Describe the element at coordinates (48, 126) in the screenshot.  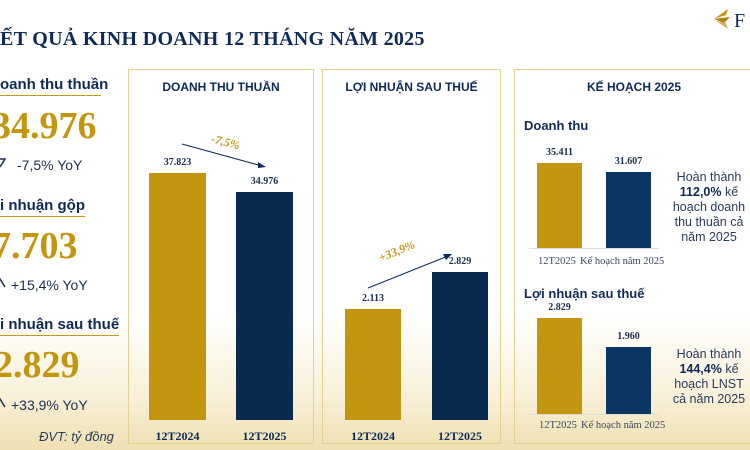
I see `revenue-value: 34.976` at that location.